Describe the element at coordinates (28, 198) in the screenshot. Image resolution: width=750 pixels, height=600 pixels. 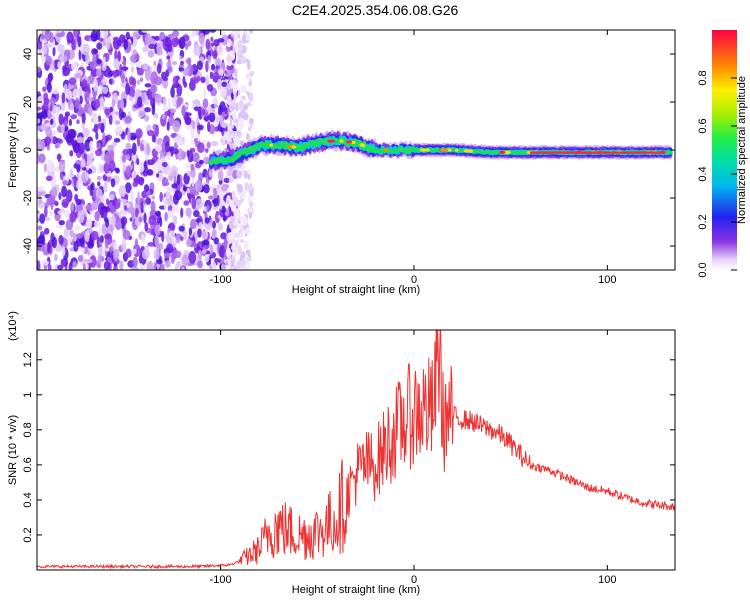
I see `spectrogram-y-tick-label: -20` at that location.